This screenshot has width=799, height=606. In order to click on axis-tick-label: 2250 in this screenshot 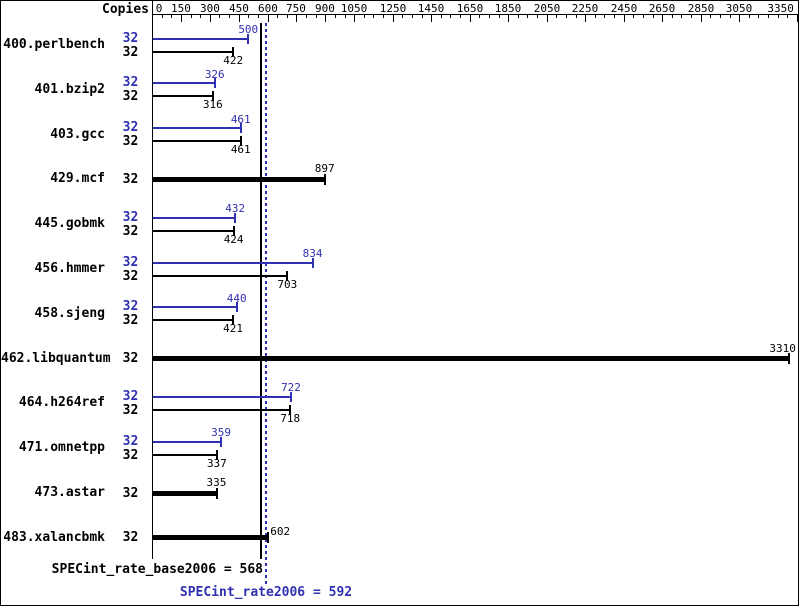, I will do `click(585, 8)`.